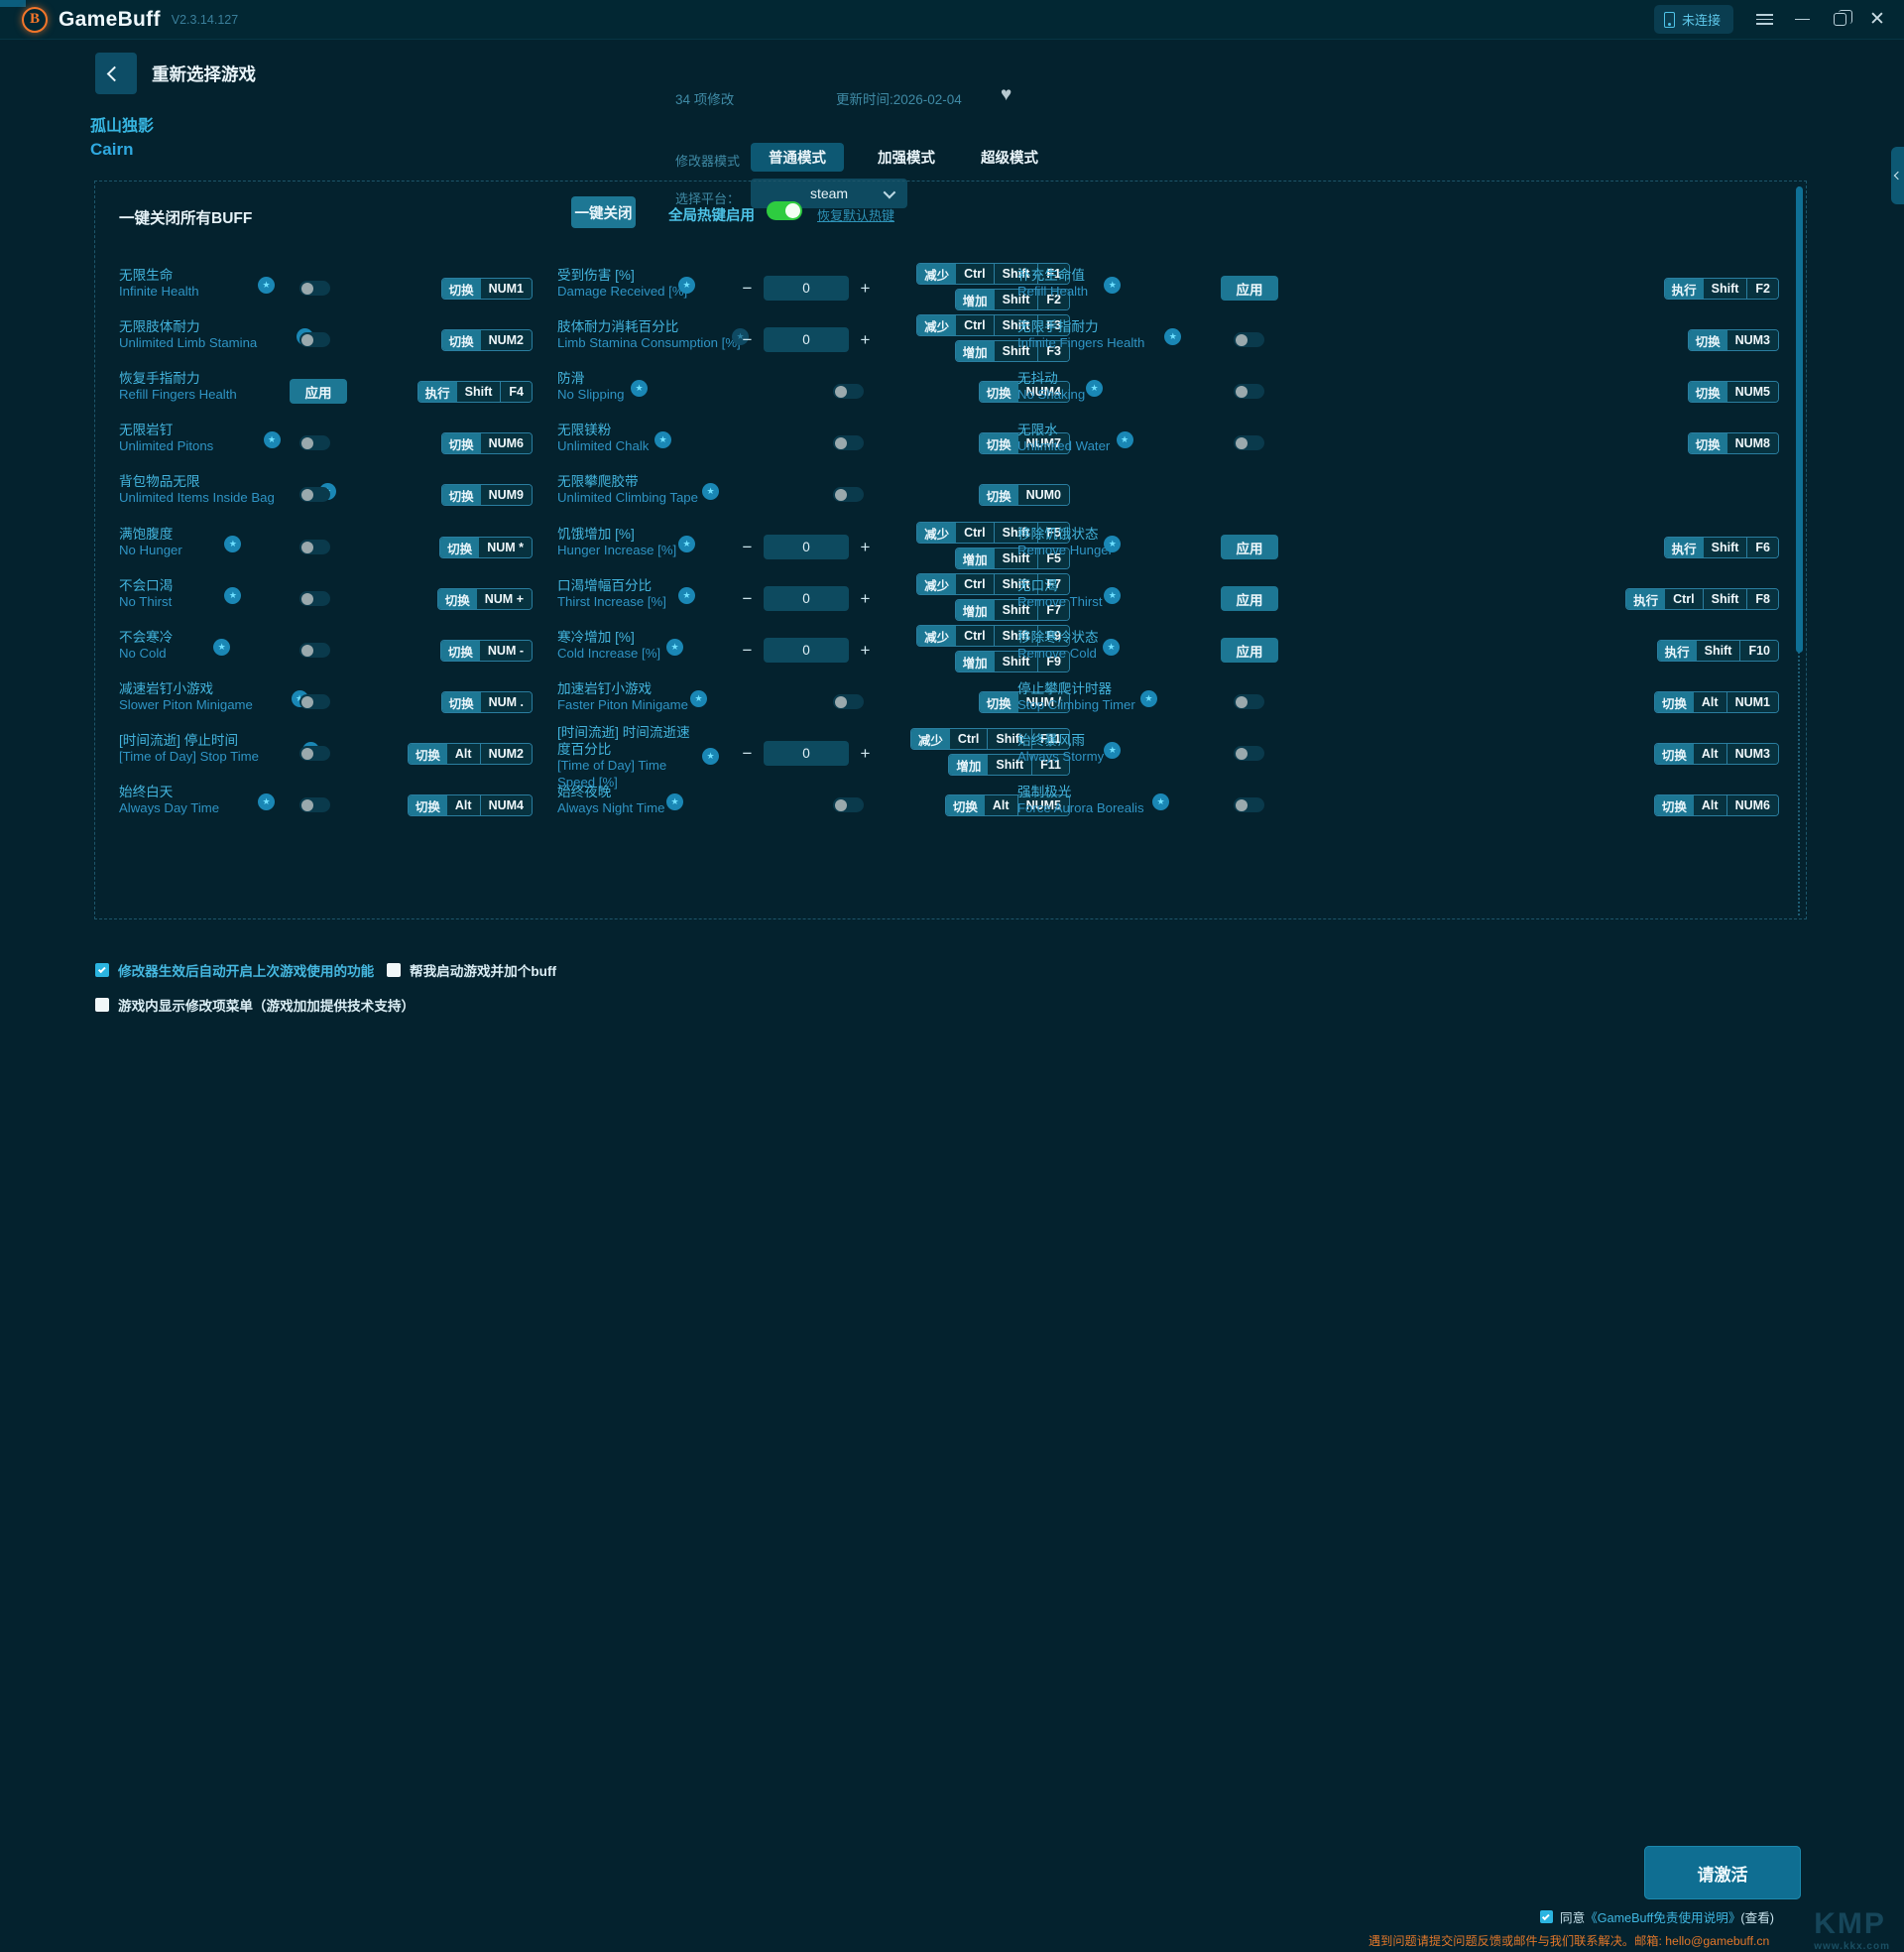 Image resolution: width=1904 pixels, height=1952 pixels. What do you see at coordinates (1024, 443) in the screenshot?
I see `hotkey-binding: 切换 NUM7` at bounding box center [1024, 443].